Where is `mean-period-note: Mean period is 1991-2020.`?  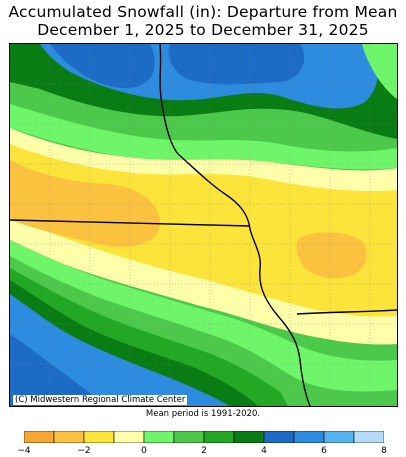 mean-period-note: Mean period is 1991-2020. is located at coordinates (203, 414).